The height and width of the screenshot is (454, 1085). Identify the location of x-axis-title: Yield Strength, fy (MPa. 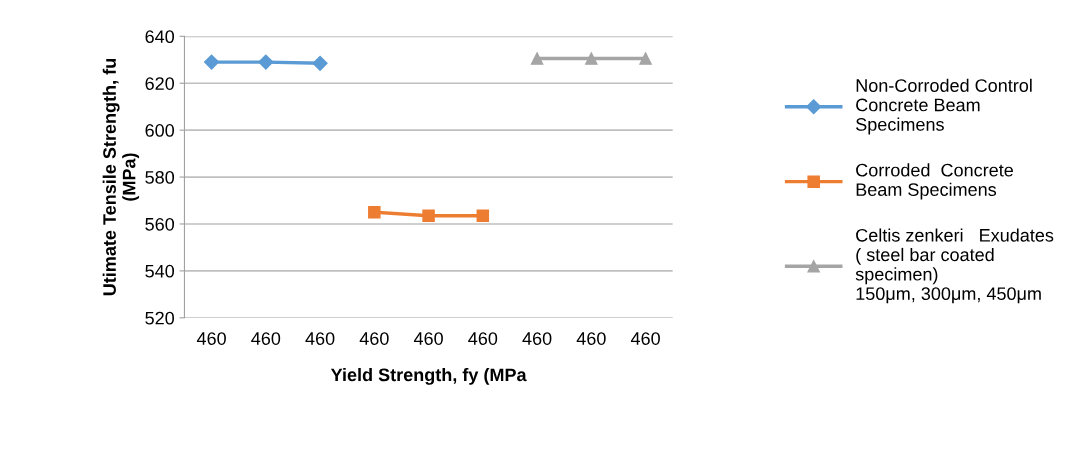
(428, 376).